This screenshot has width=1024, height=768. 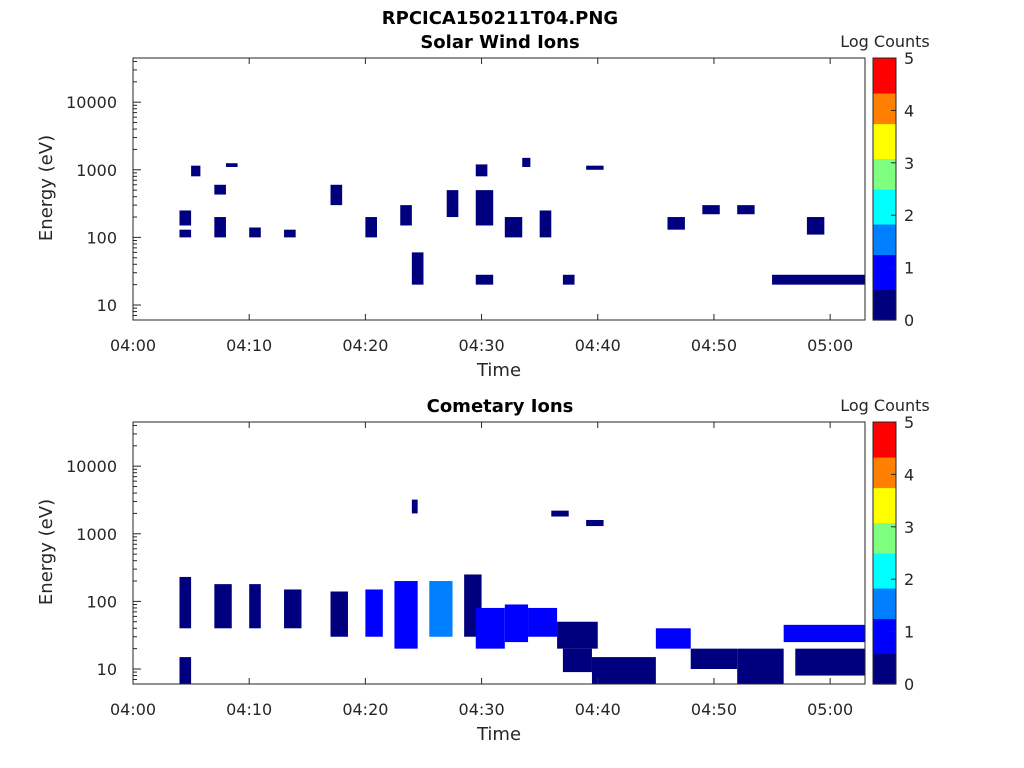 I want to click on colorbar-tick-label: 3, so click(x=909, y=527).